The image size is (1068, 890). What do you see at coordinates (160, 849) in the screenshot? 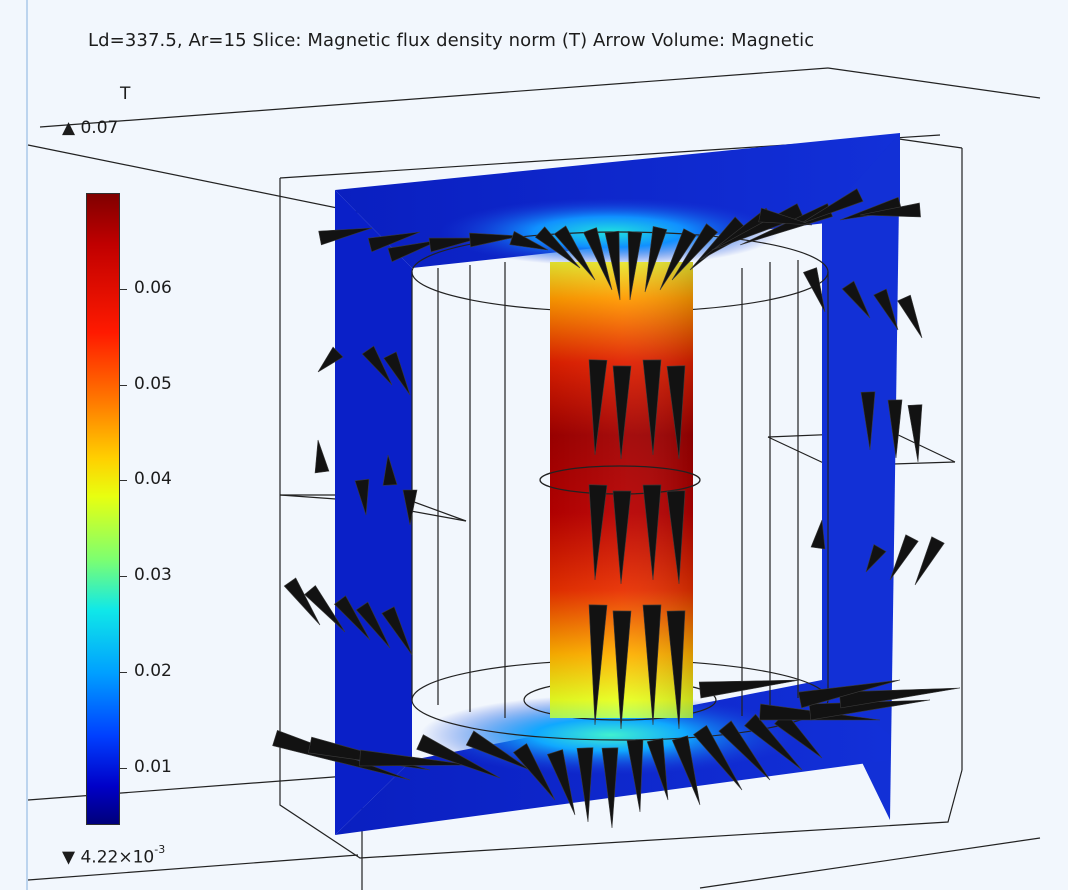
I see `colorbar-min-exponent: -3` at bounding box center [160, 849].